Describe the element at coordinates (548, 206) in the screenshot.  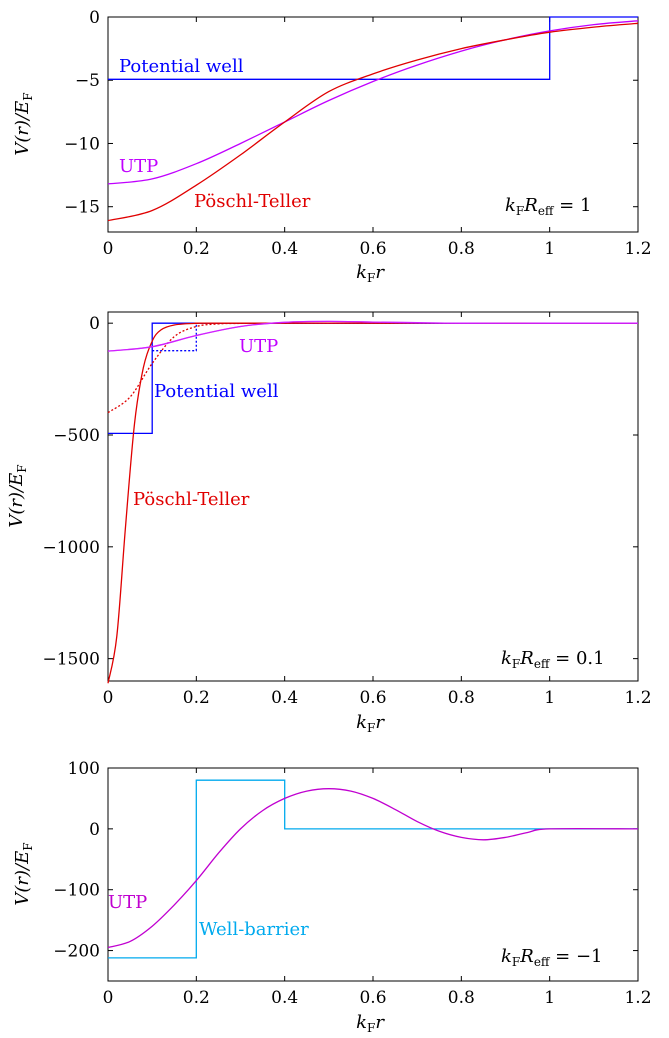
I see `annotation-kfreff: kFReff = 1` at that location.